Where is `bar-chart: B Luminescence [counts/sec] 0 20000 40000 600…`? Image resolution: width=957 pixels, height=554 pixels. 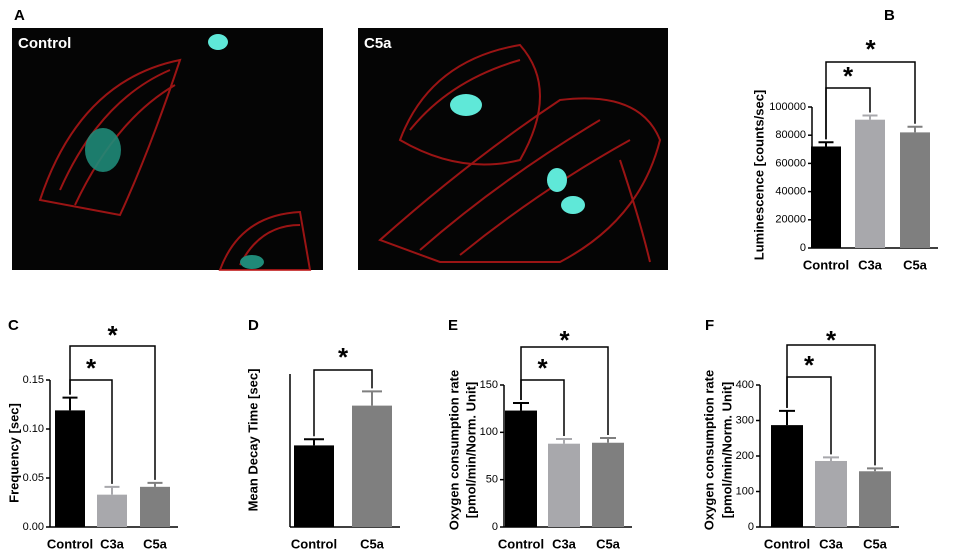
bar-chart: B Luminescence [counts/sec] 0 20000 40000 600… is located at coordinates (844, 139).